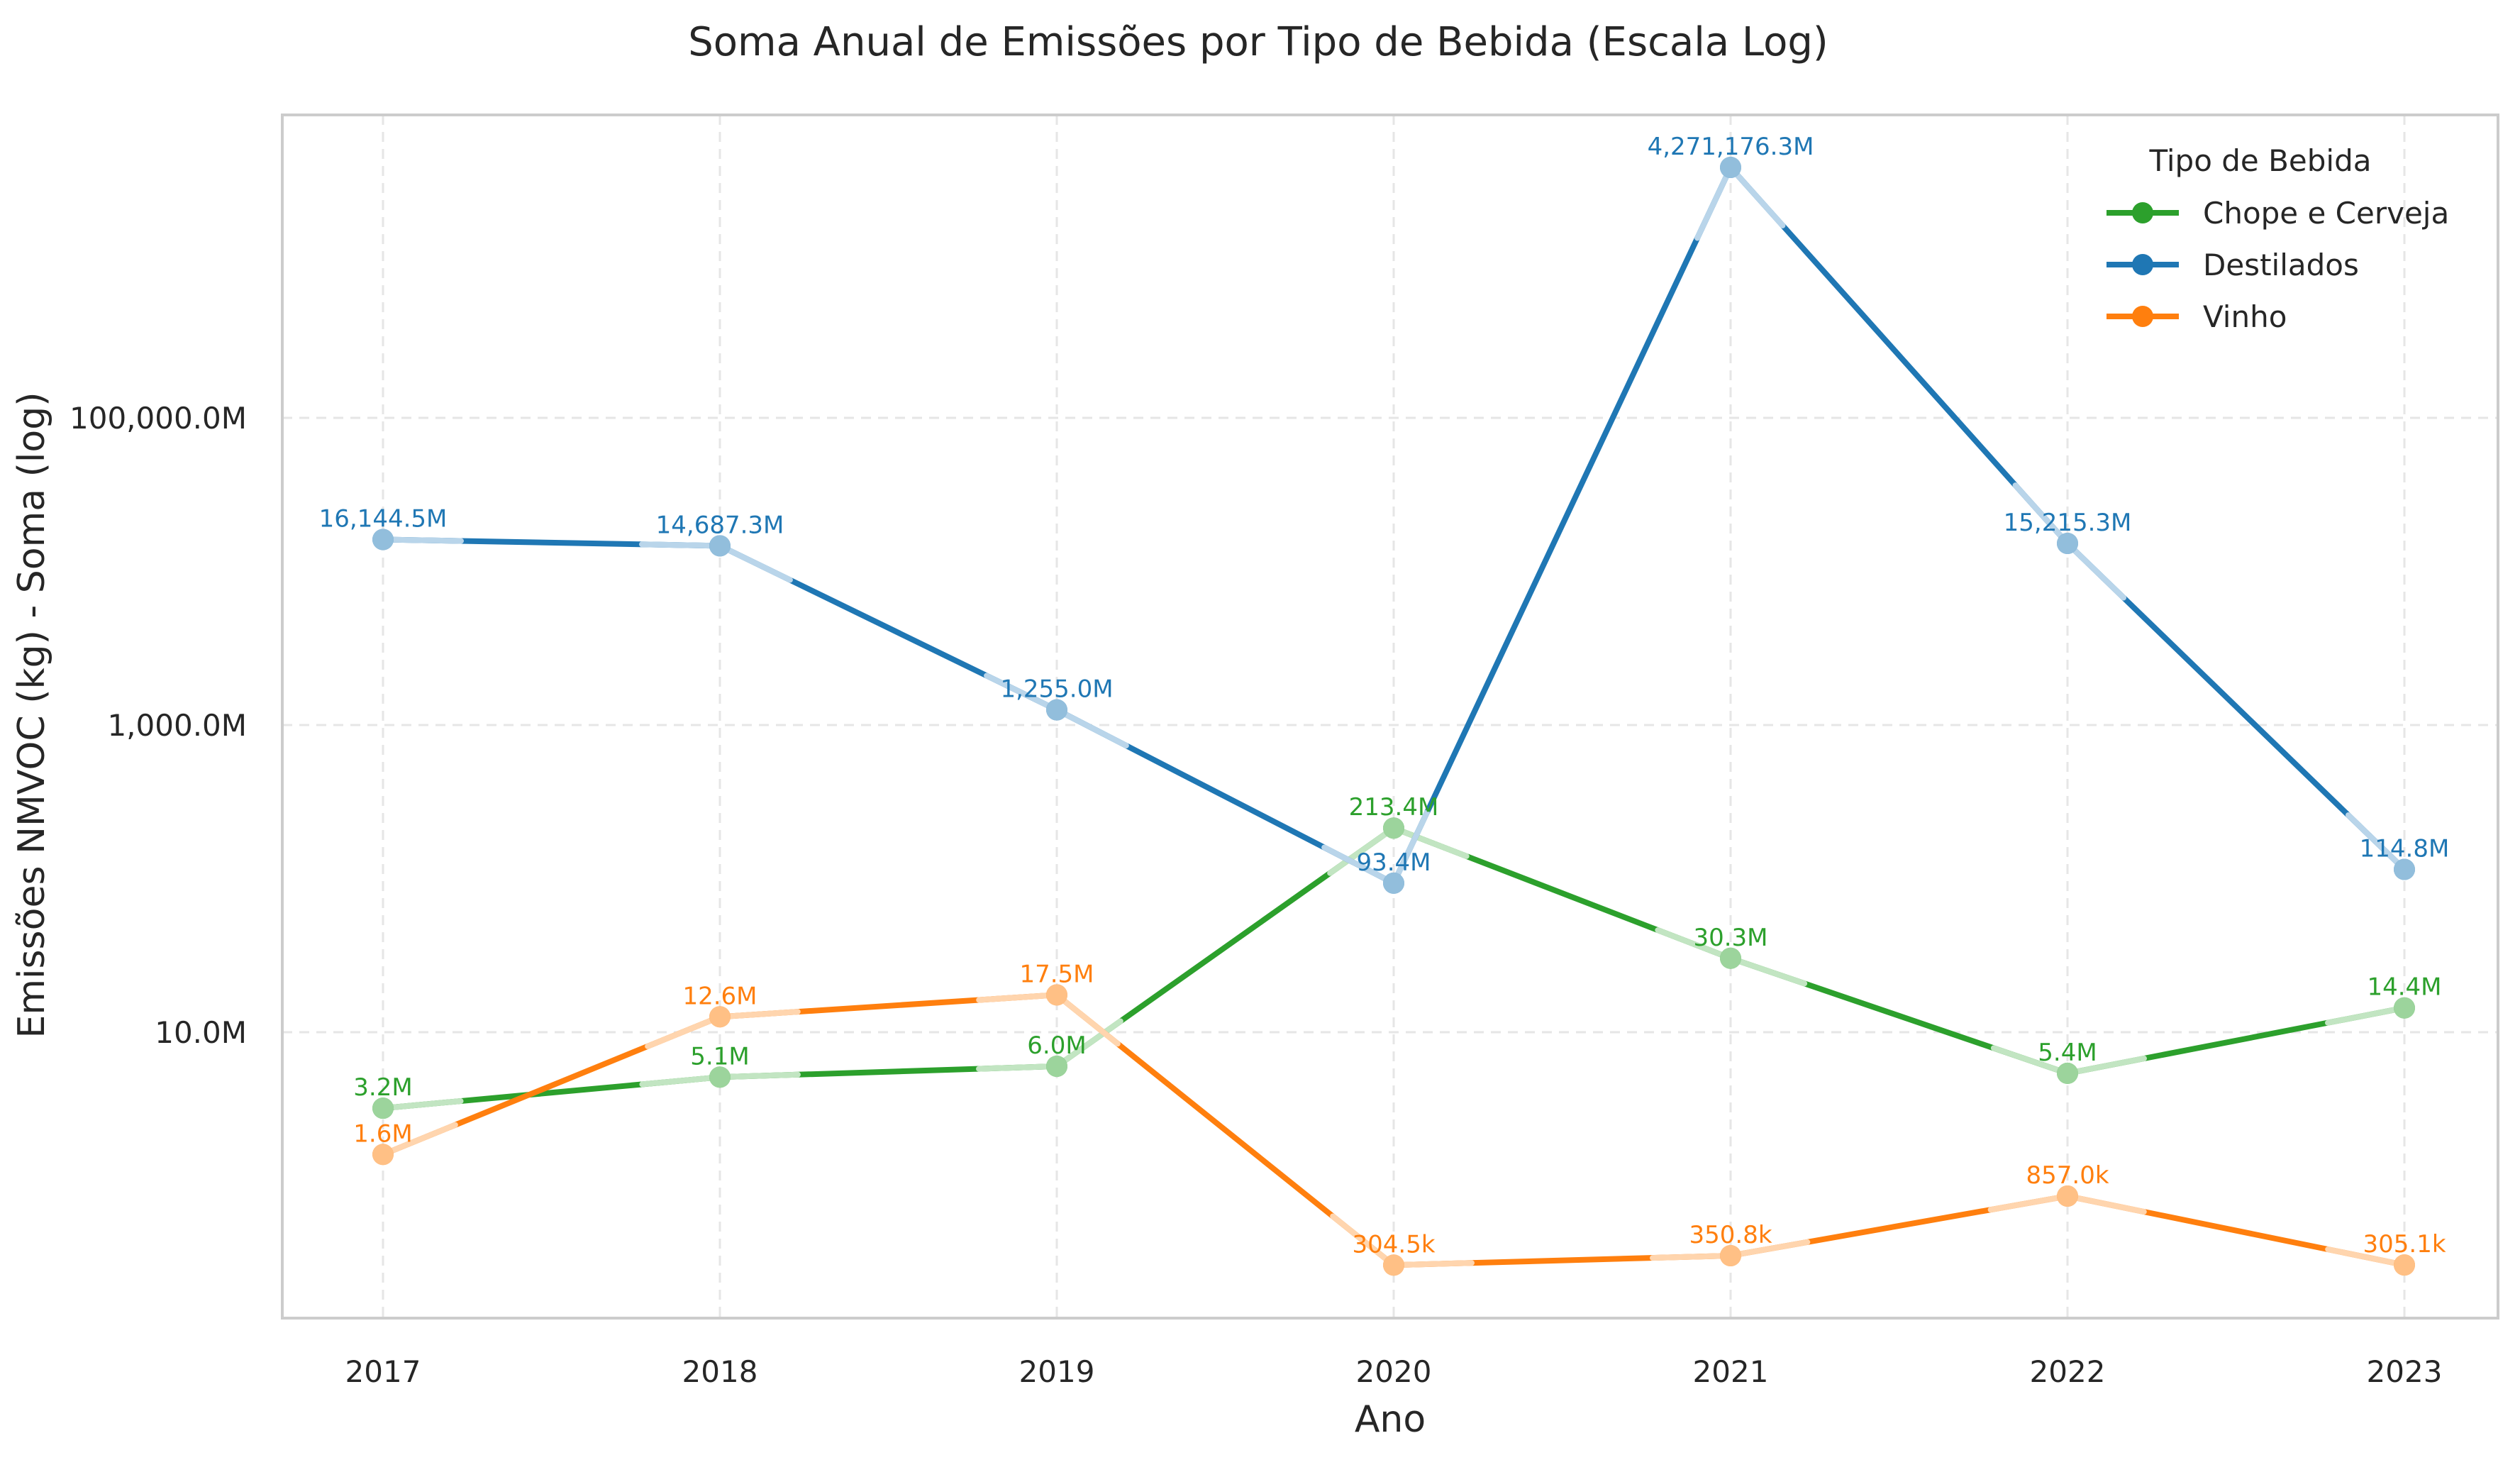  What do you see at coordinates (2404, 987) in the screenshot?
I see `data-label: 14.4M` at bounding box center [2404, 987].